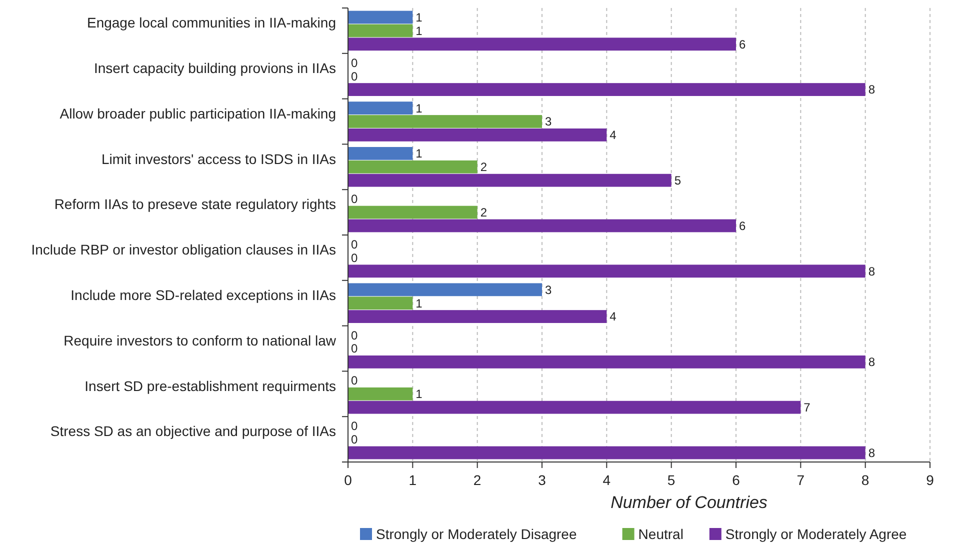 Image resolution: width=963 pixels, height=546 pixels. I want to click on legend-label: Strongly or Moderately Agree, so click(816, 534).